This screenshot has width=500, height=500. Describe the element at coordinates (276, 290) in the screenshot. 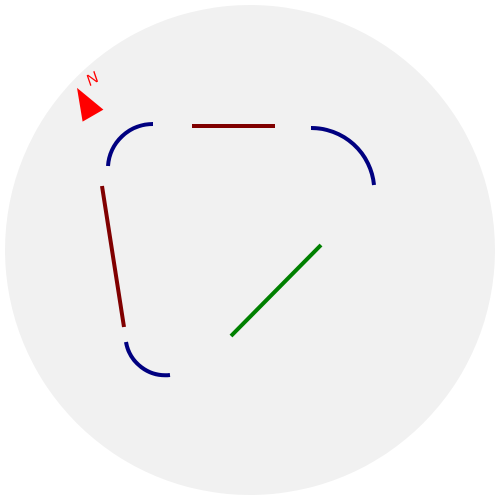

I see `route-segment-diagonal` at that location.